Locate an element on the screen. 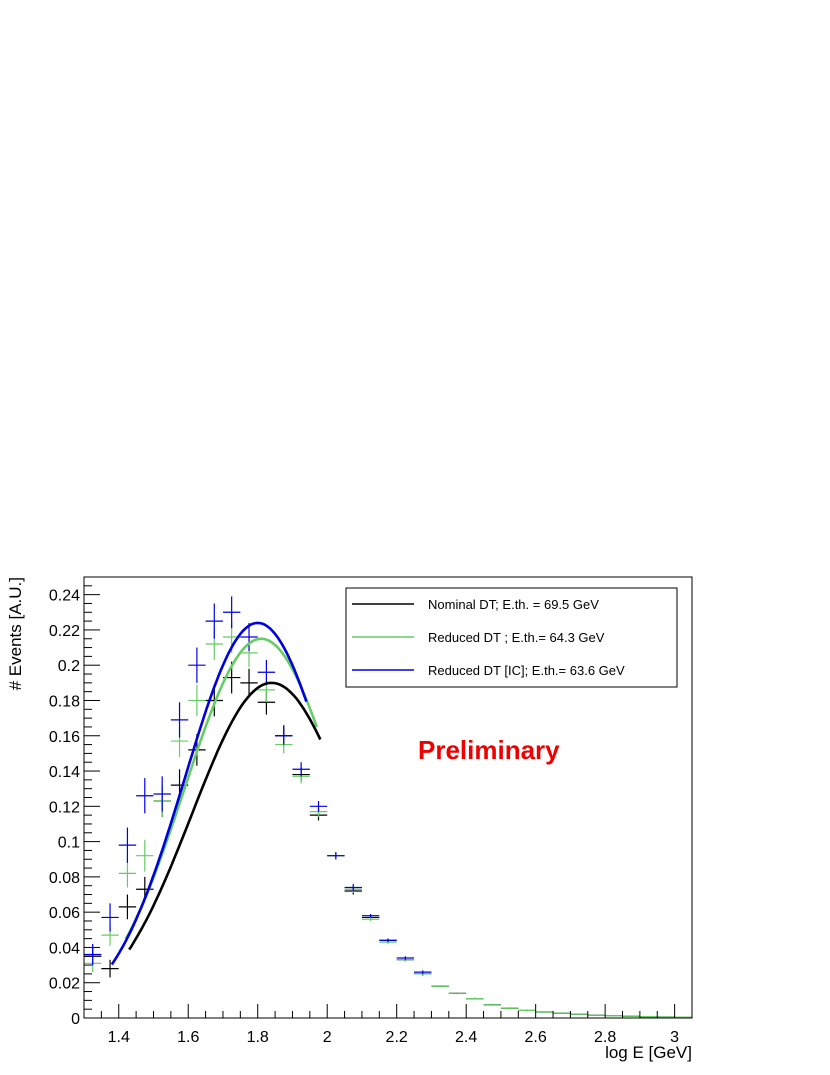 Image resolution: width=830 pixels, height=1075 pixels. x-tick-label: 2 is located at coordinates (327, 1037).